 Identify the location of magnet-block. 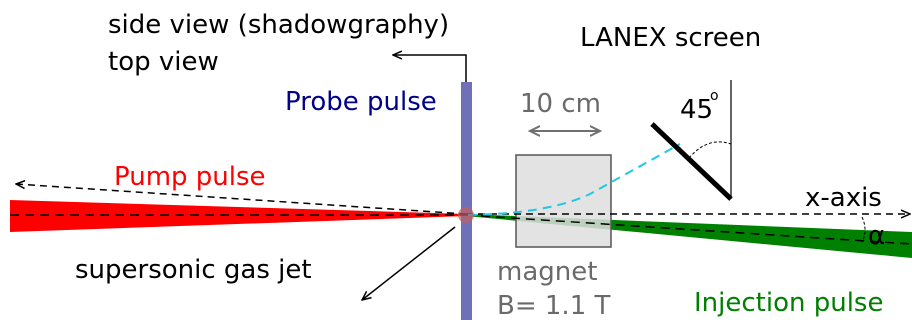
(563, 201).